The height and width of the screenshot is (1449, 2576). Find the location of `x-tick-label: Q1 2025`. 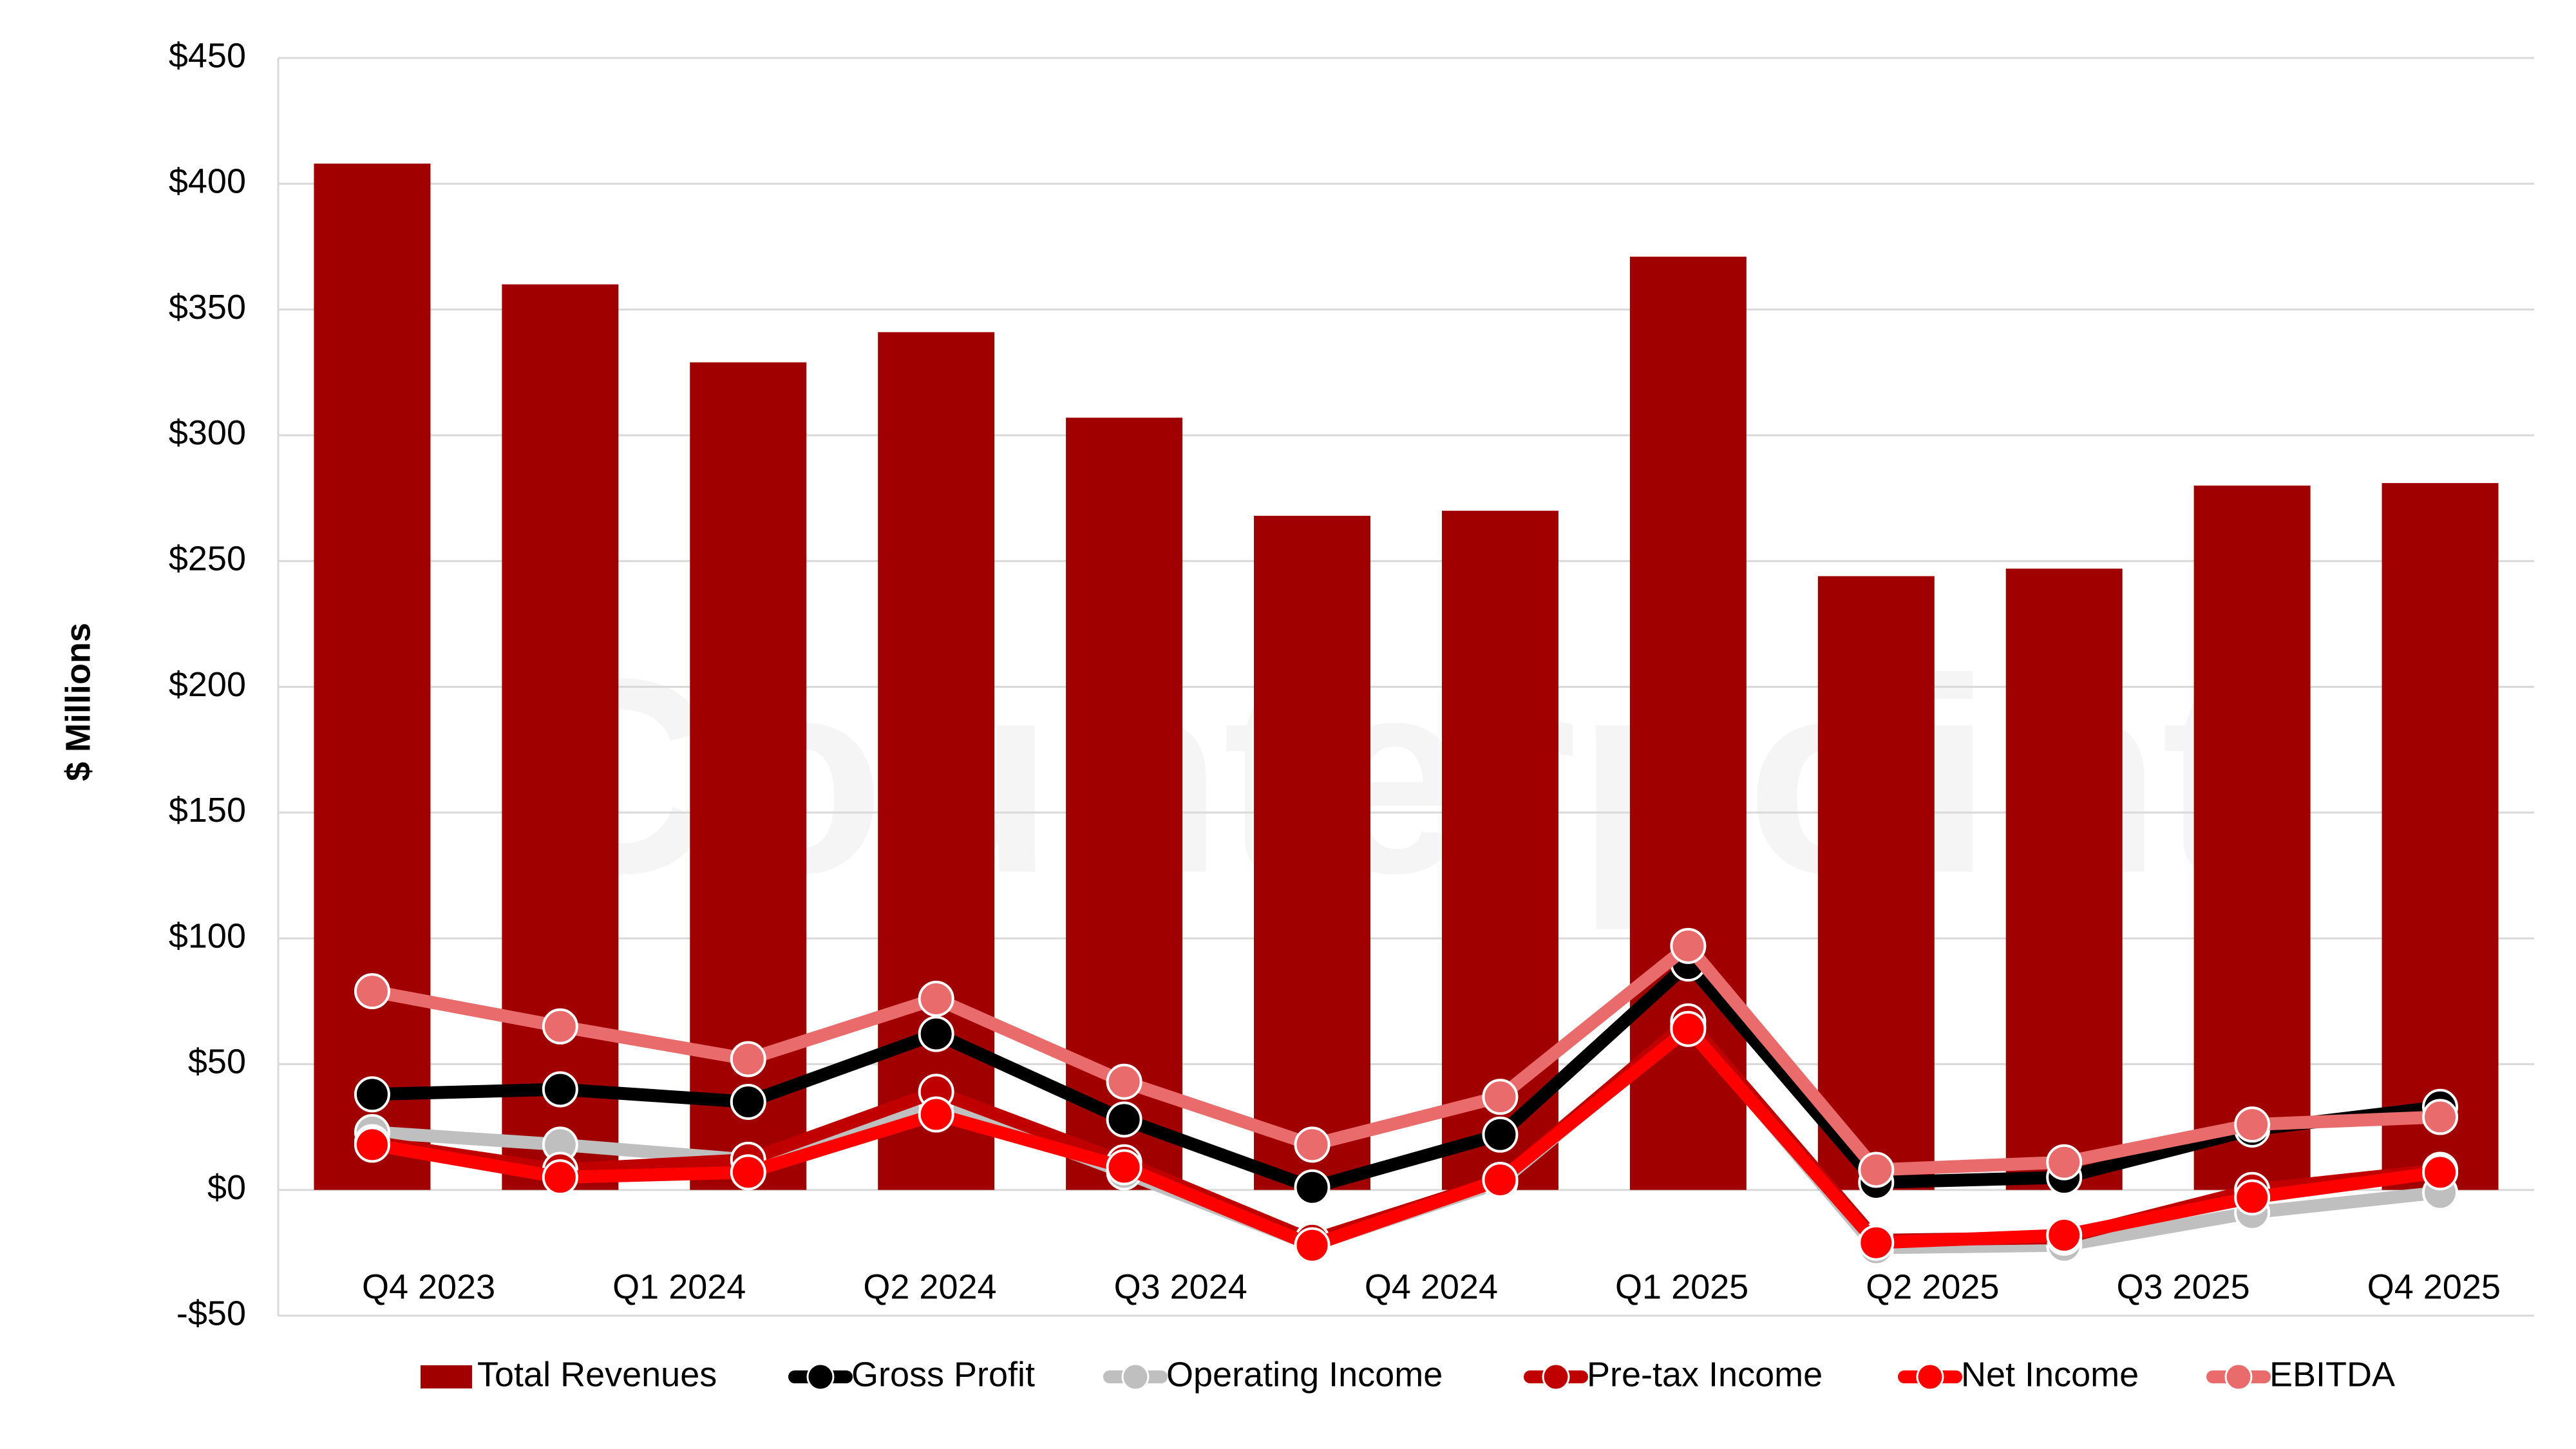

x-tick-label: Q1 2025 is located at coordinates (1682, 1287).